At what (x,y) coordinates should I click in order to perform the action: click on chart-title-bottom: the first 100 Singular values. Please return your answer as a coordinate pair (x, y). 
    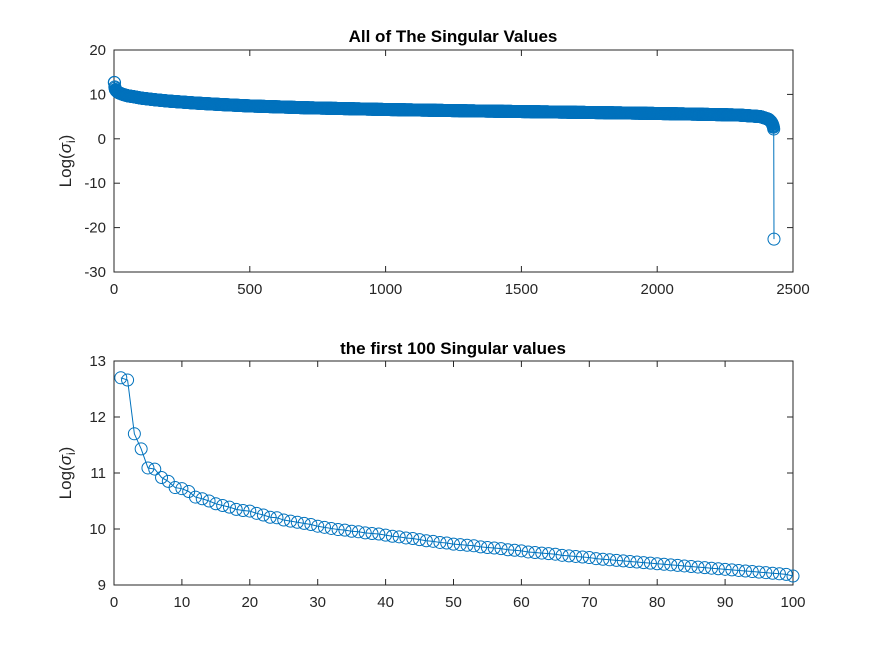
    Looking at the image, I should click on (453, 348).